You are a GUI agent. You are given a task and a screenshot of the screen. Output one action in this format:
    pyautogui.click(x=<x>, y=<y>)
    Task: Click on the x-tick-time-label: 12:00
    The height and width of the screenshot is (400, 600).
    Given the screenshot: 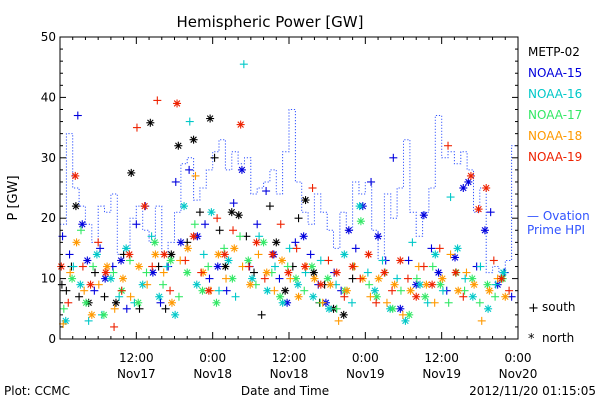 What is the action you would take?
    pyautogui.click(x=289, y=358)
    